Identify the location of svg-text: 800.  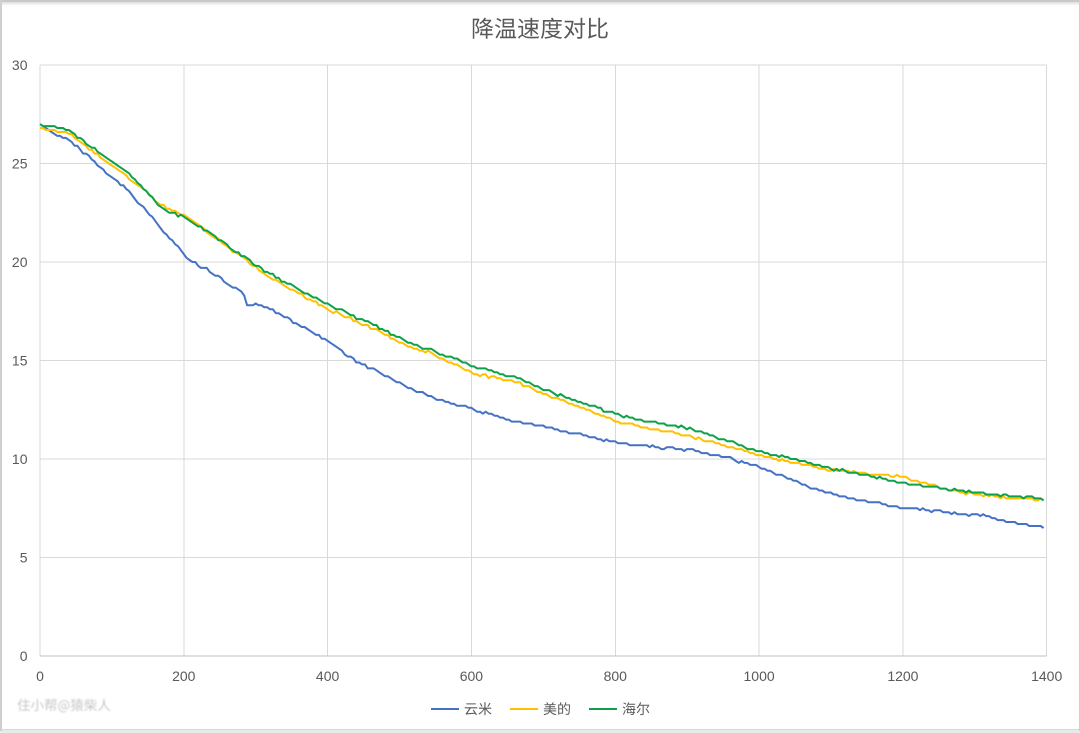
(616, 676).